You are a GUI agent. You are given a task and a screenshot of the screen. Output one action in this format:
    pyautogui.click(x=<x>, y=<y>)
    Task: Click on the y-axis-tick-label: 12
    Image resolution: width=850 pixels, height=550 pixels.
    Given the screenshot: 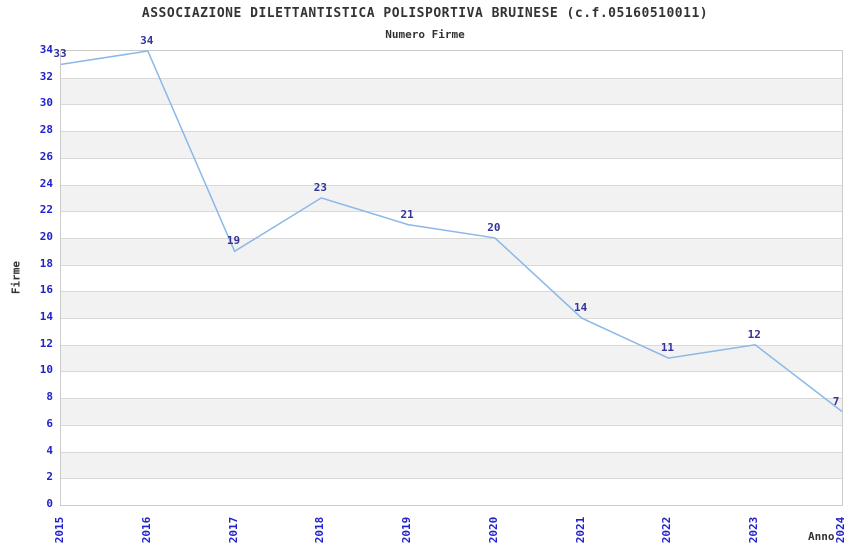 What is the action you would take?
    pyautogui.click(x=46, y=343)
    